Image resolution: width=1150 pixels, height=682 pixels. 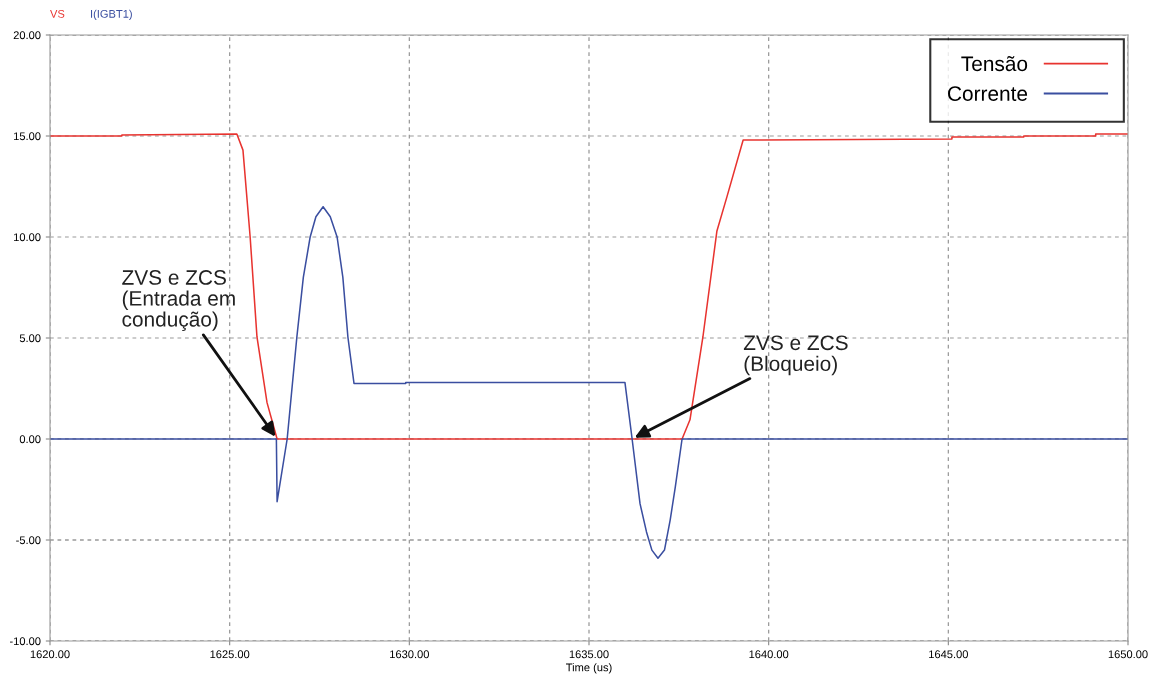 What do you see at coordinates (25, 641) in the screenshot?
I see `y-tick-label: -10.00` at bounding box center [25, 641].